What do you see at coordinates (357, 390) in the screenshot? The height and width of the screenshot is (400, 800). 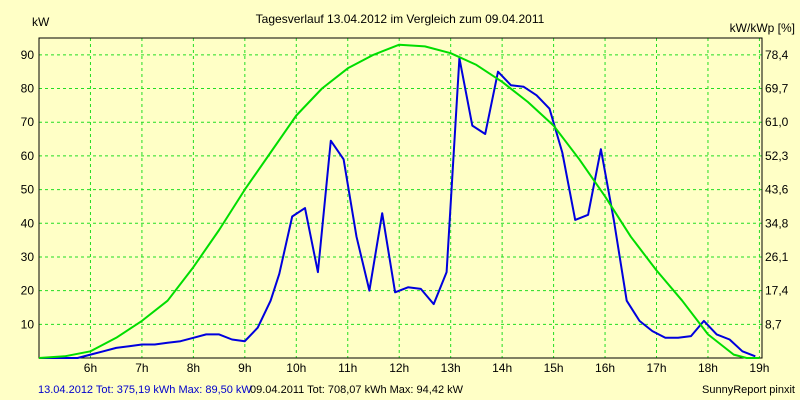 I see `footer-series-2-summary: 09.04.2011 Tot: 708,07 kWh Max: 94,42 kW` at bounding box center [357, 390].